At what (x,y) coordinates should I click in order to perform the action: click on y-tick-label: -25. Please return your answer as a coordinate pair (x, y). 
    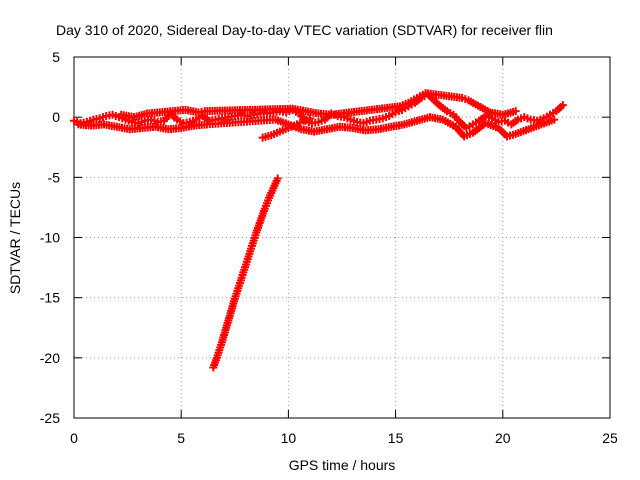
    Looking at the image, I should click on (50, 418).